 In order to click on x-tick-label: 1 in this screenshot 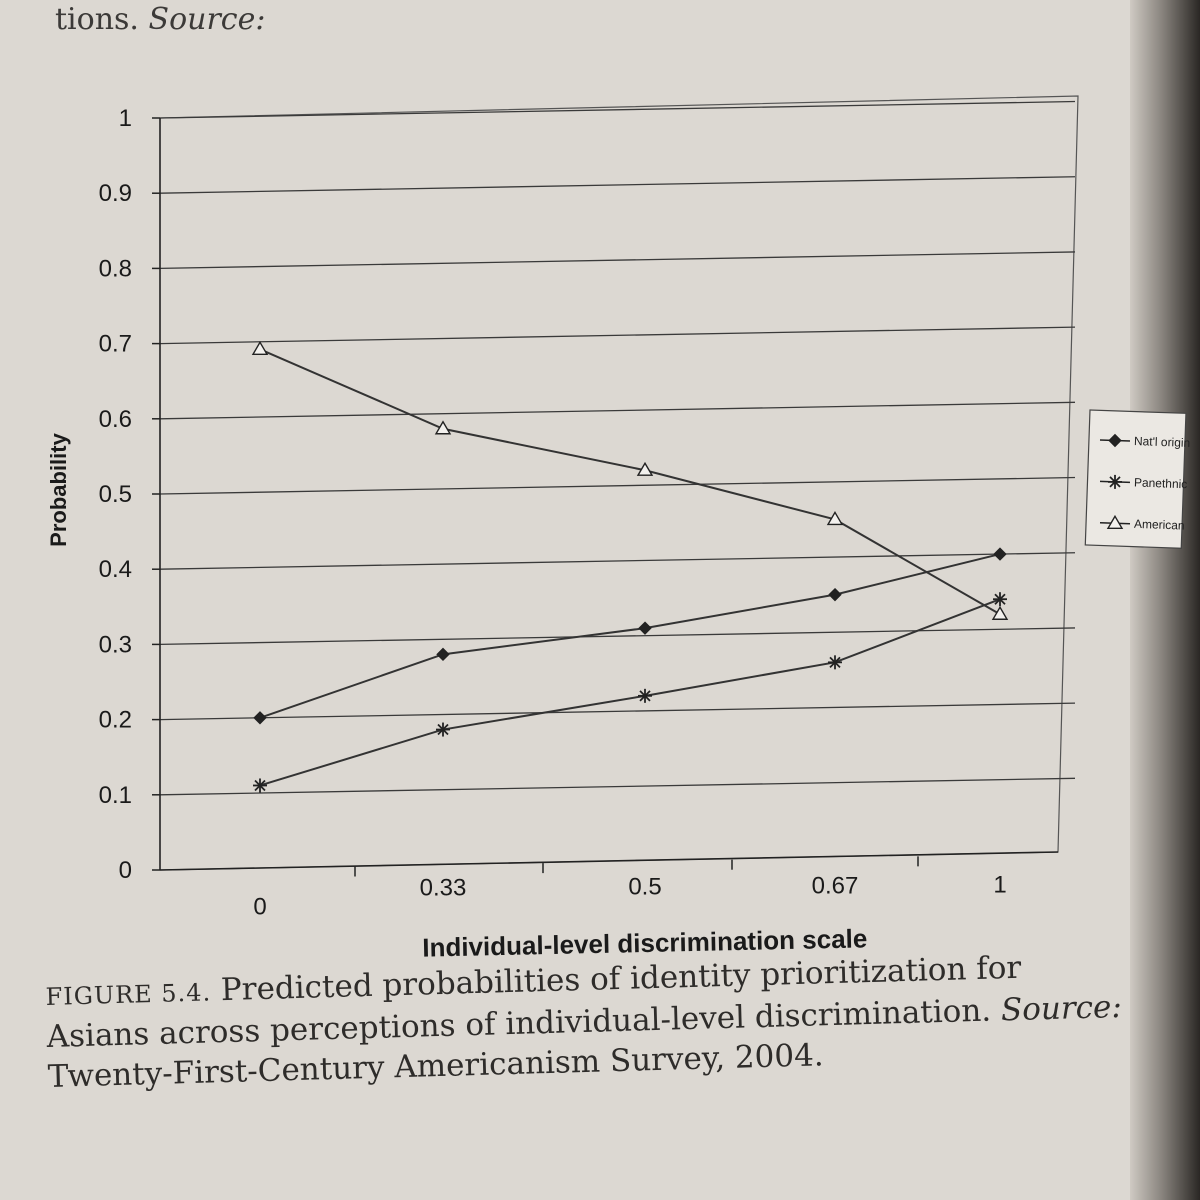, I will do `click(999, 884)`.